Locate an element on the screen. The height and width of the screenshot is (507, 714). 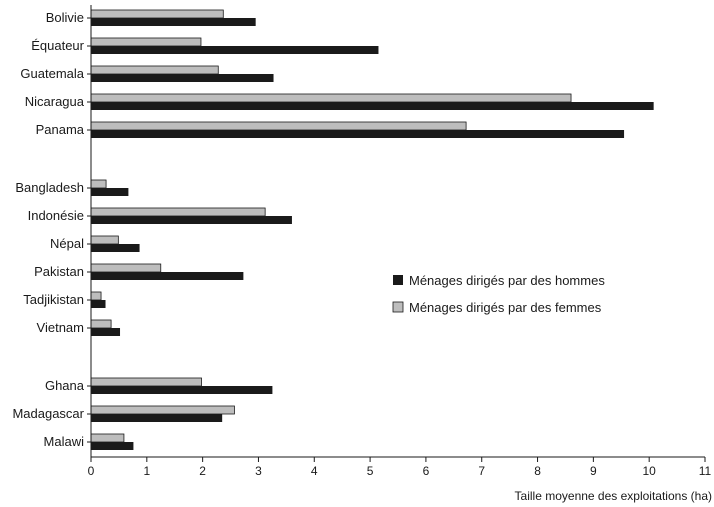
bar-women-indonesie is located at coordinates (178, 212).